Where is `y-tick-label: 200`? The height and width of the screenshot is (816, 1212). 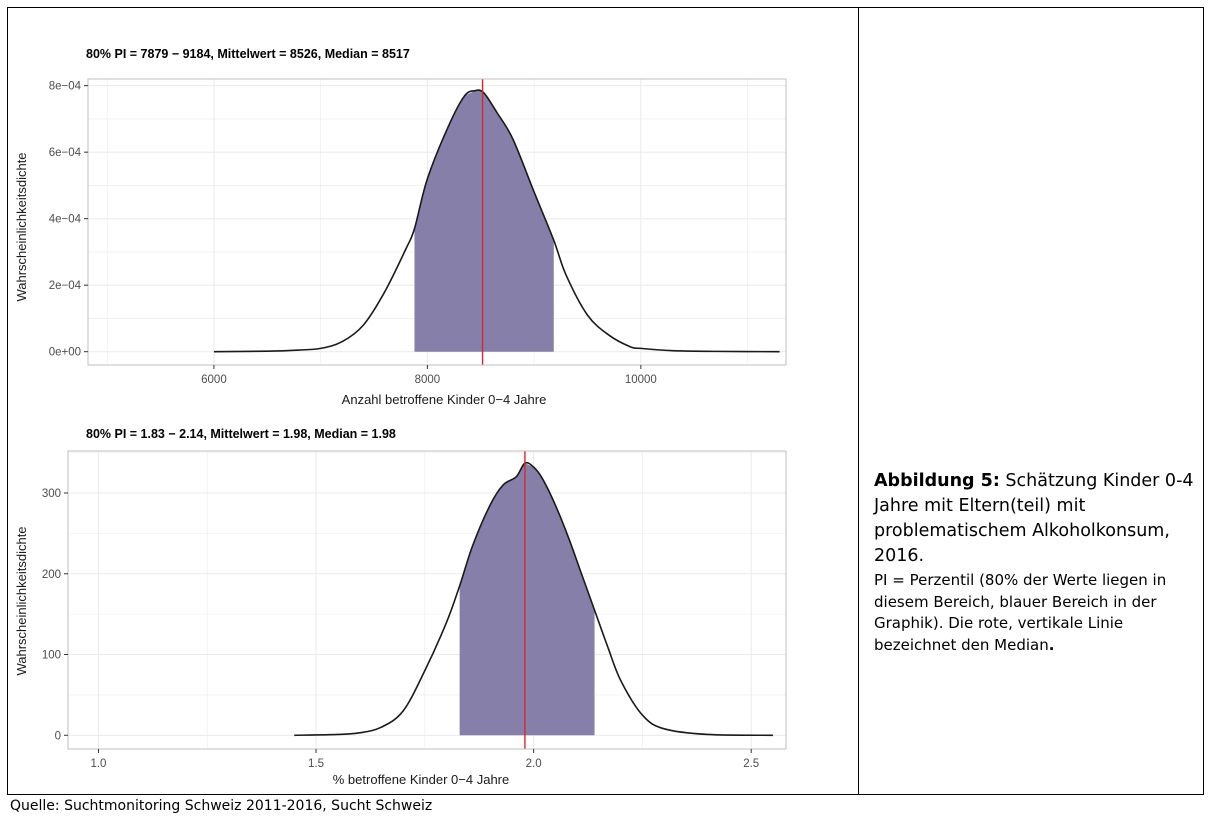 y-tick-label: 200 is located at coordinates (51, 575).